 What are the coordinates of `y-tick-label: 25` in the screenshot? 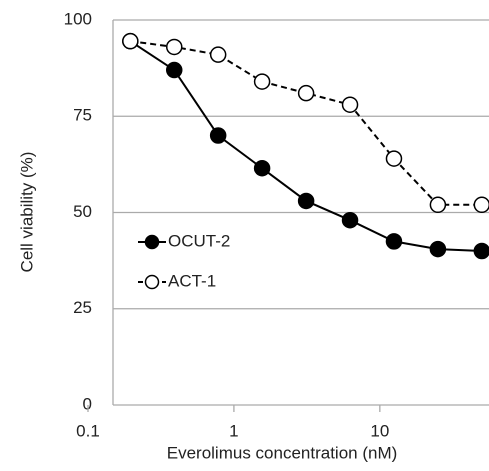 It's located at (82, 307).